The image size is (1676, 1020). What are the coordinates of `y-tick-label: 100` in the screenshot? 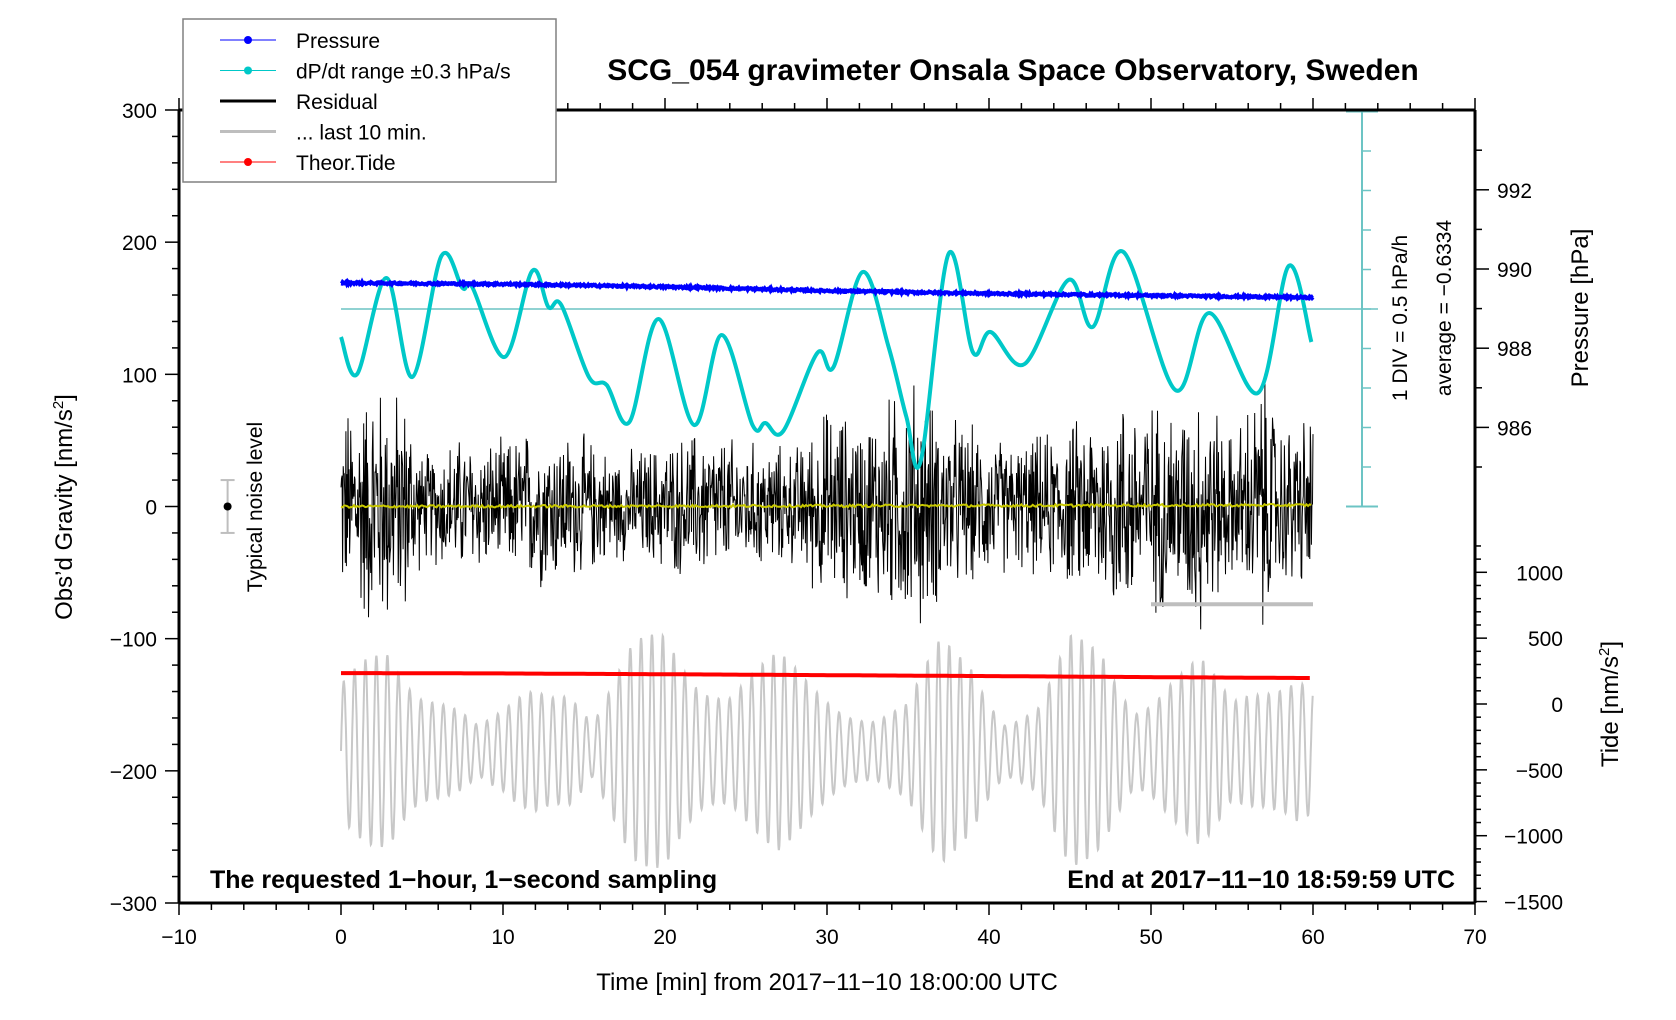 It's located at (139, 375).